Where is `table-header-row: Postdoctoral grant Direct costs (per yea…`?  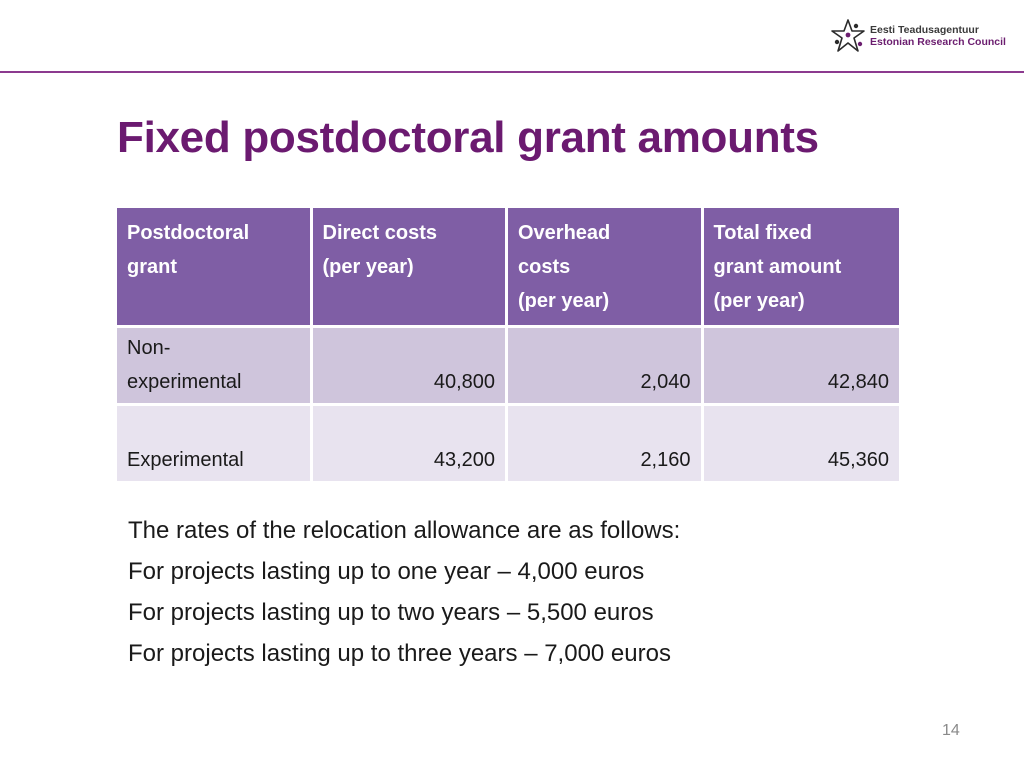 table-header-row: Postdoctoral grant Direct costs (per yea… is located at coordinates (508, 268).